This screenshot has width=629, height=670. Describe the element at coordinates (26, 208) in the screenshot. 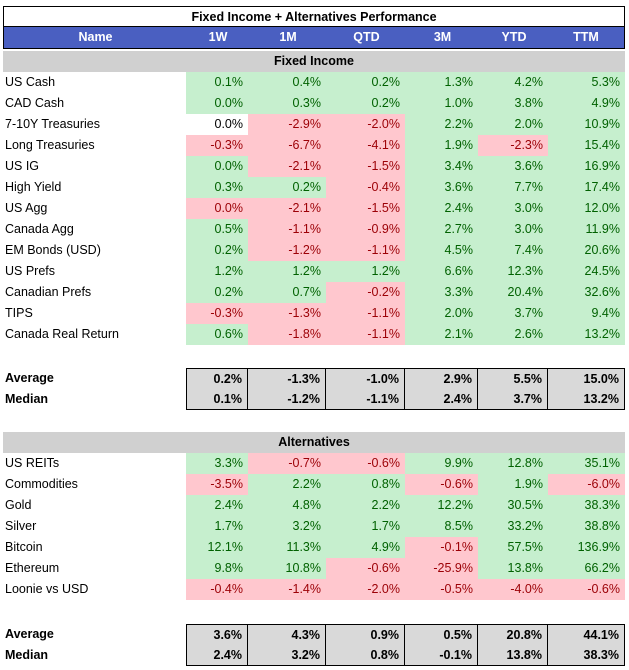

I see `row-name: US Agg` at that location.